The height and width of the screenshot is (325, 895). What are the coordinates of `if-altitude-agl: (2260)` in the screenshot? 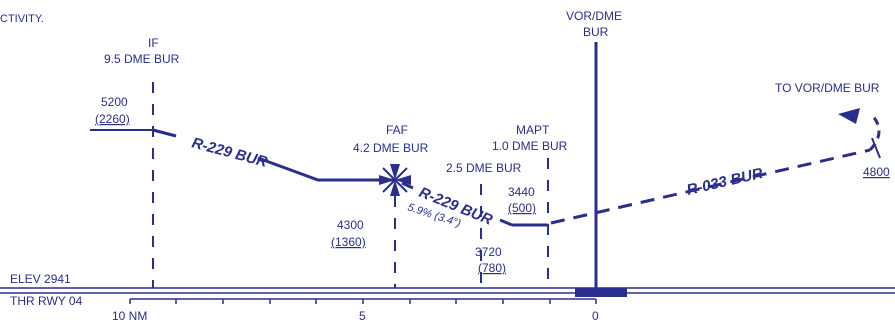 It's located at (112, 119).